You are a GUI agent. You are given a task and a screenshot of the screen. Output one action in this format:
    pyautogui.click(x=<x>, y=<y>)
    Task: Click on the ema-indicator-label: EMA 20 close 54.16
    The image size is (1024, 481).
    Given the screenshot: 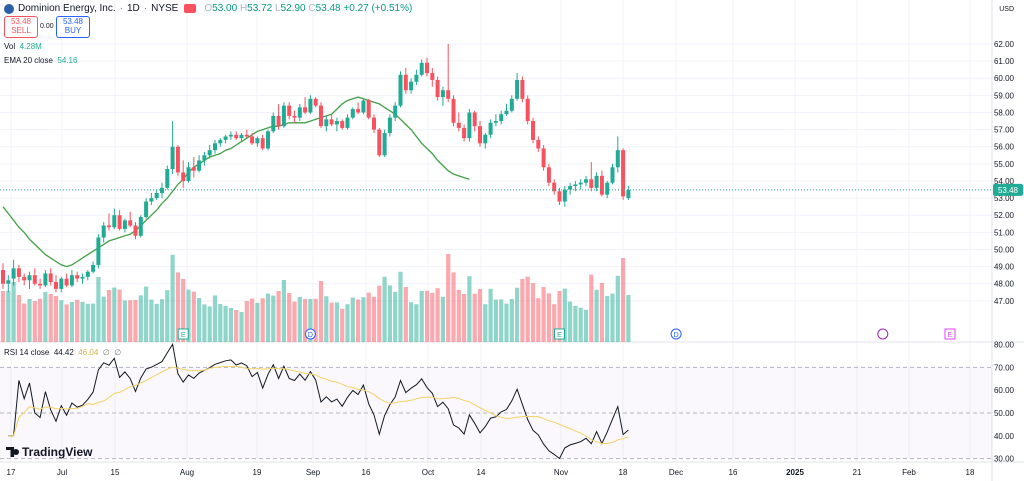 What is the action you would take?
    pyautogui.click(x=41, y=60)
    